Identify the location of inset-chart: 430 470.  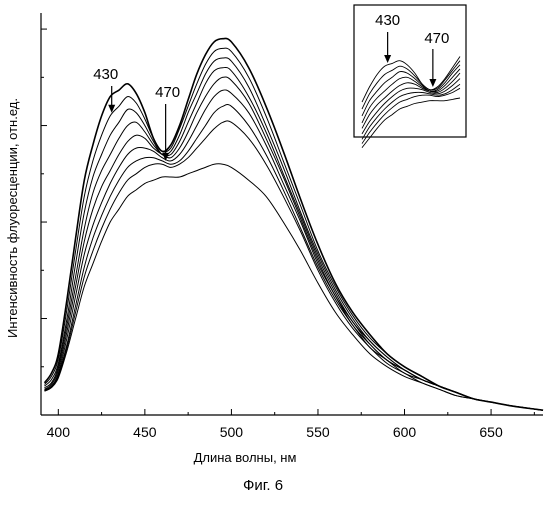
(410, 76).